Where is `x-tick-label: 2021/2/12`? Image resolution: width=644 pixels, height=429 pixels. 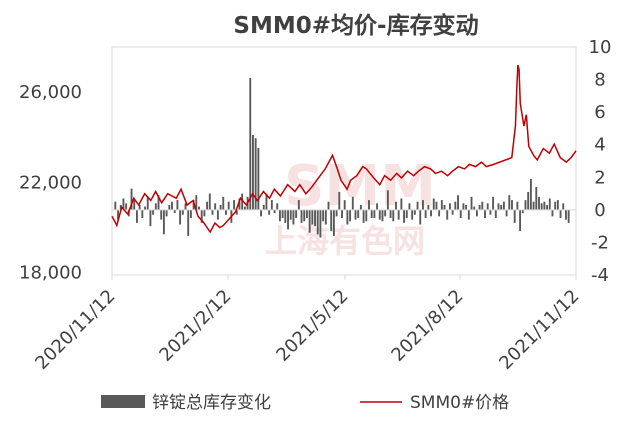
x-tick-label: 2021/2/12 is located at coordinates (195, 326).